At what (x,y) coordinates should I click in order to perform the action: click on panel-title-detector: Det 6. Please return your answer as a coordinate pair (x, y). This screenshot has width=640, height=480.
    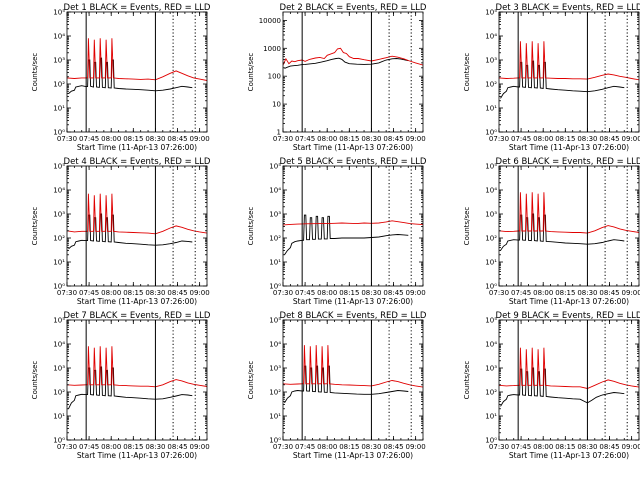
    Looking at the image, I should click on (507, 162).